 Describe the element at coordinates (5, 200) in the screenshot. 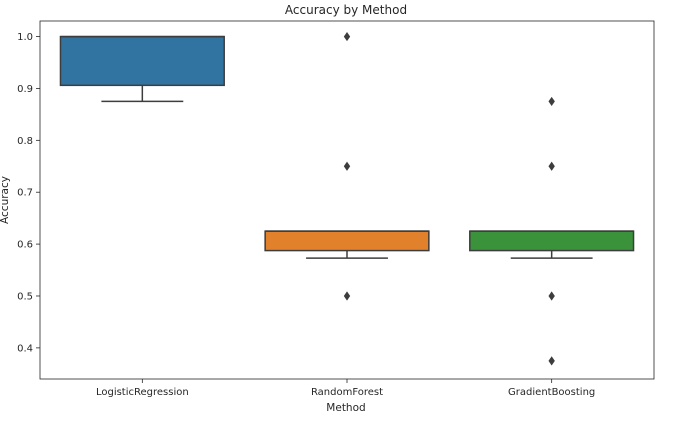

I see `y-axis-label: Accuracy` at that location.